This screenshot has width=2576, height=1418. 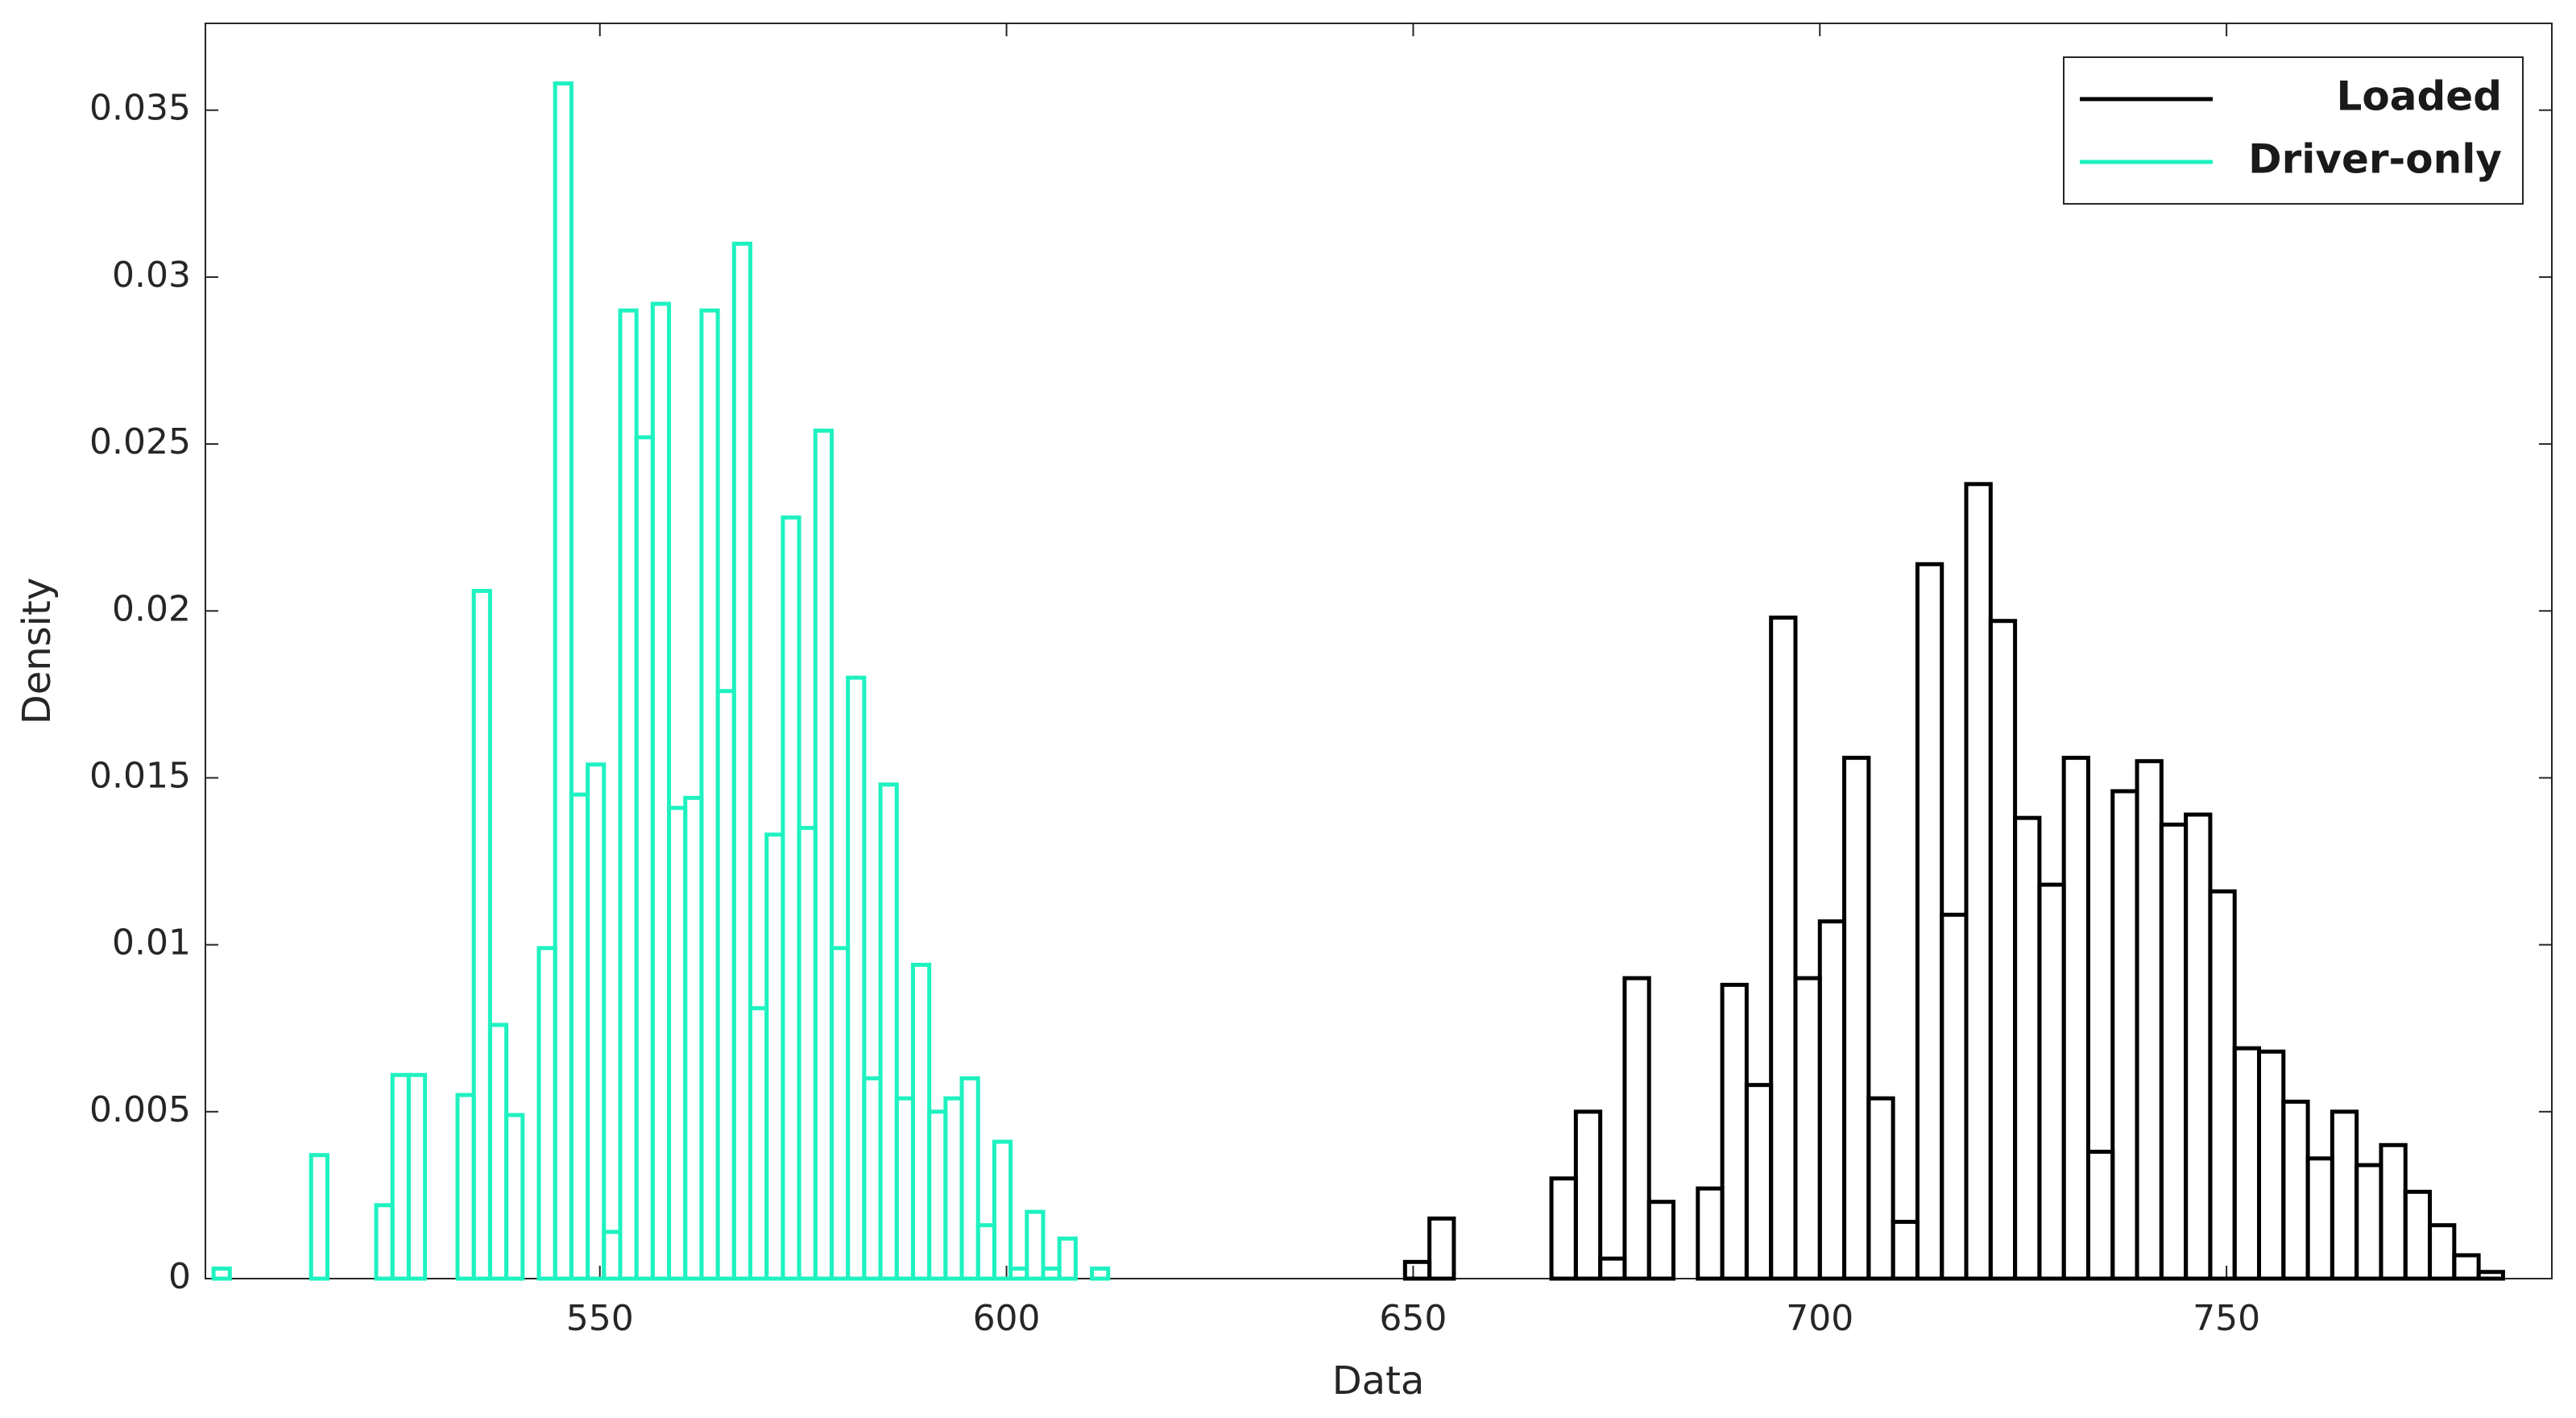 I want to click on y-tick-label: 0.01, so click(x=151, y=944).